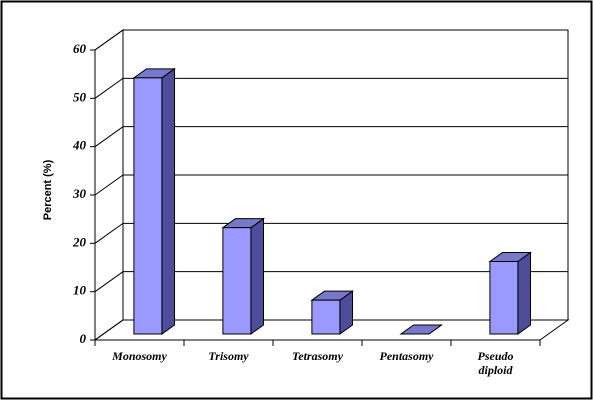 The image size is (593, 400). I want to click on bar-top, so click(421, 329).